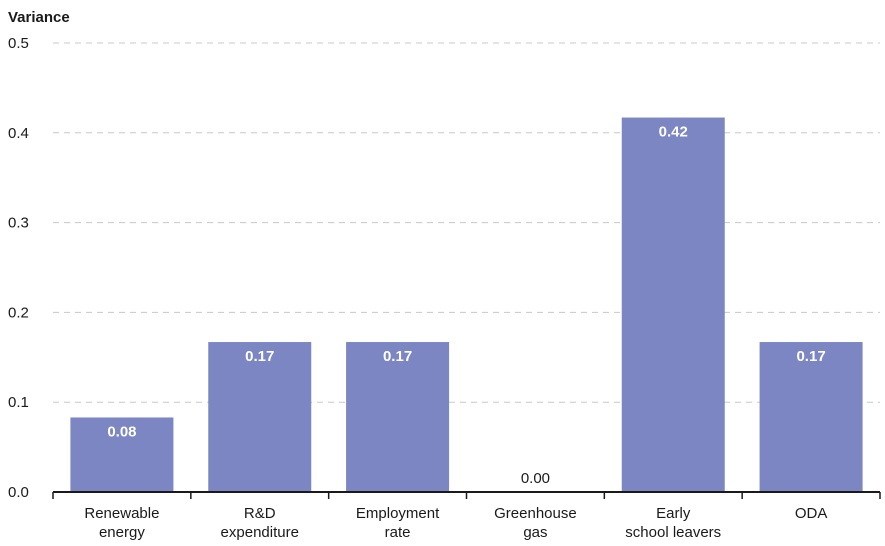 The height and width of the screenshot is (546, 885). What do you see at coordinates (260, 513) in the screenshot?
I see `x-tick-label: R&D` at bounding box center [260, 513].